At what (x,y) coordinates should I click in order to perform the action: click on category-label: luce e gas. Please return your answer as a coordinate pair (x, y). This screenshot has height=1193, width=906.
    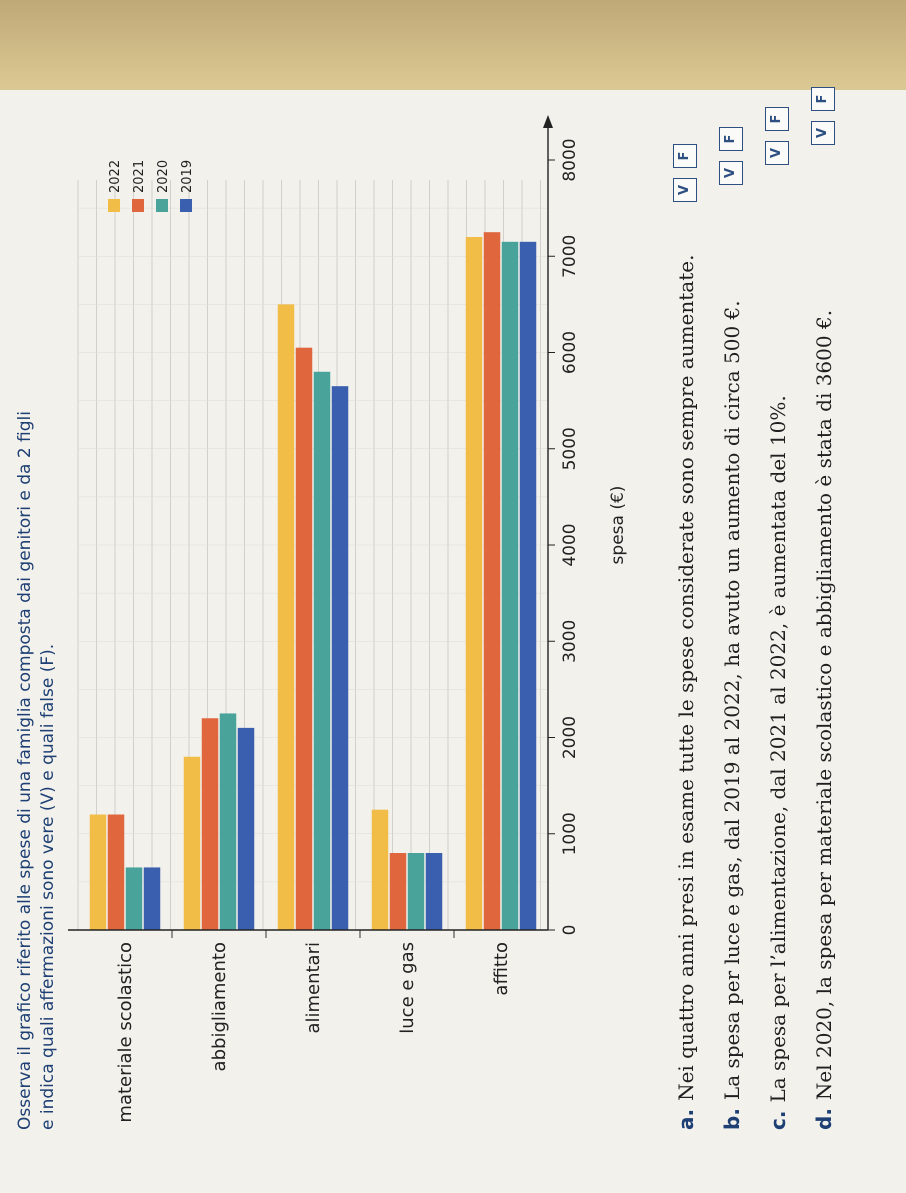
    Looking at the image, I should click on (407, 988).